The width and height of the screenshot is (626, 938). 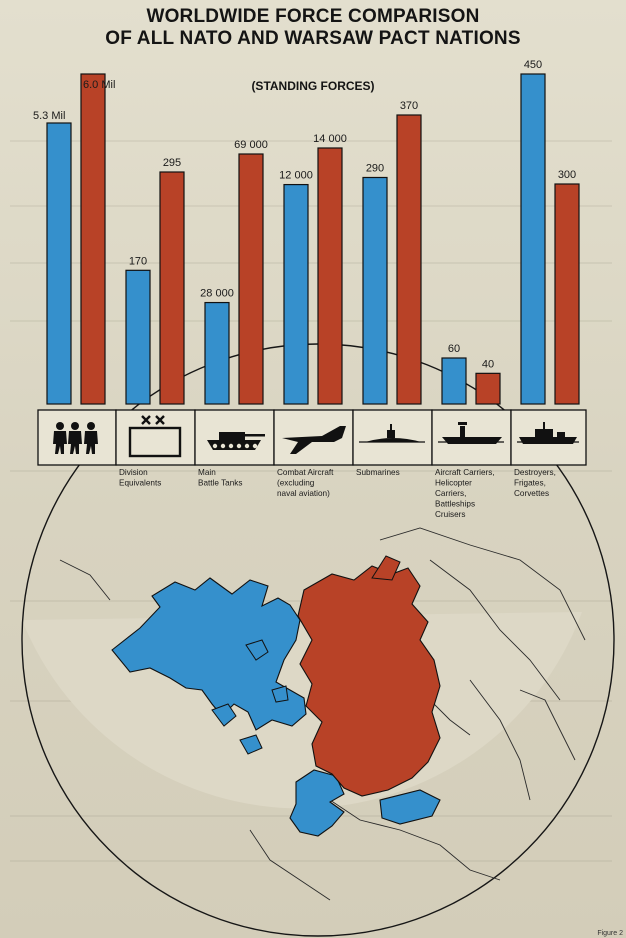 I want to click on nato-turkey-region, so click(x=410, y=807).